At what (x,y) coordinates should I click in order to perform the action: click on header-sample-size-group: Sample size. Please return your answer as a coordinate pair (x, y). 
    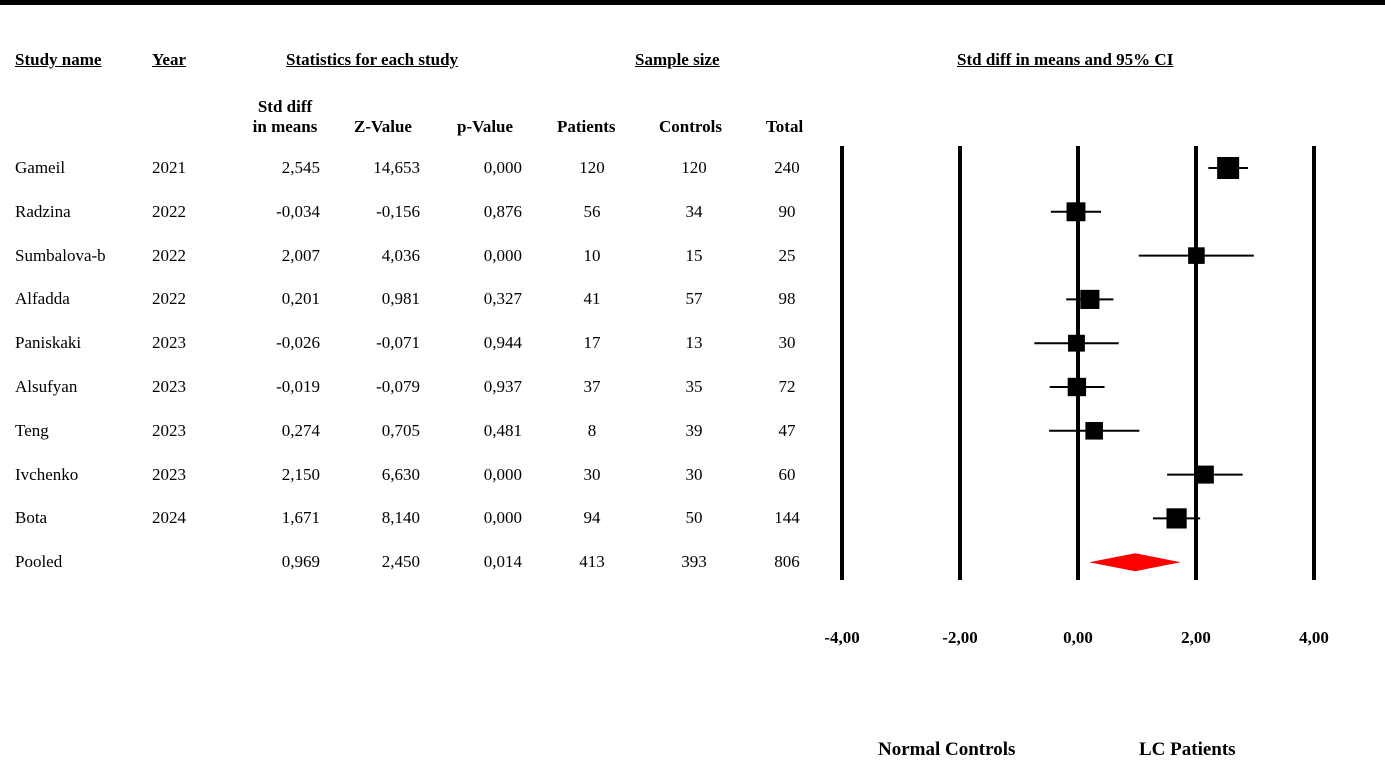
    Looking at the image, I should click on (677, 59).